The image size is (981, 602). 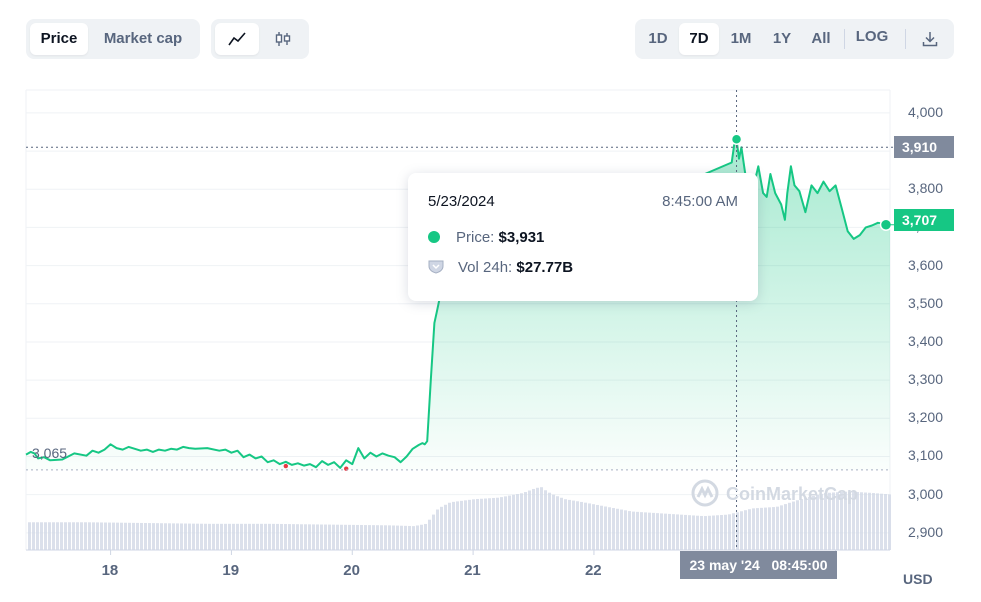 What do you see at coordinates (925, 455) in the screenshot?
I see `y-tick-label: 3,100` at bounding box center [925, 455].